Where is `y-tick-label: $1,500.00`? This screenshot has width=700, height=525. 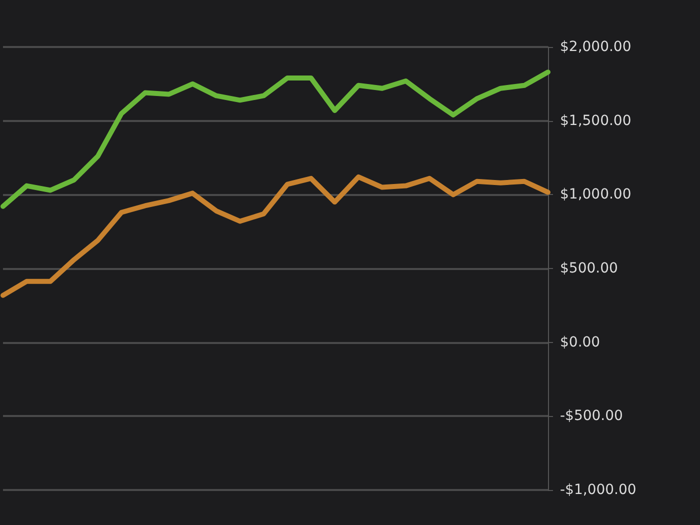 y-tick-label: $1,500.00 is located at coordinates (596, 120).